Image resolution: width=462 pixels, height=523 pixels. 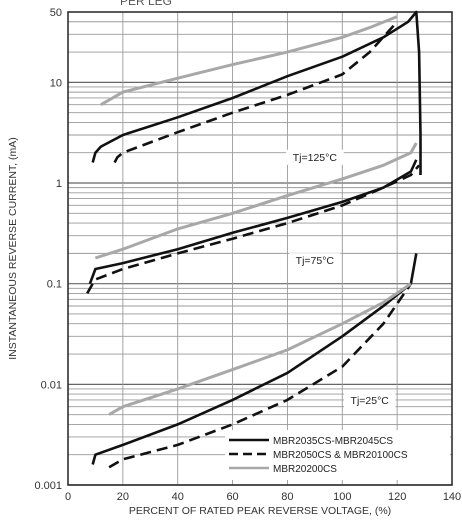 What do you see at coordinates (249, 61) in the screenshot?
I see `series-line` at bounding box center [249, 61].